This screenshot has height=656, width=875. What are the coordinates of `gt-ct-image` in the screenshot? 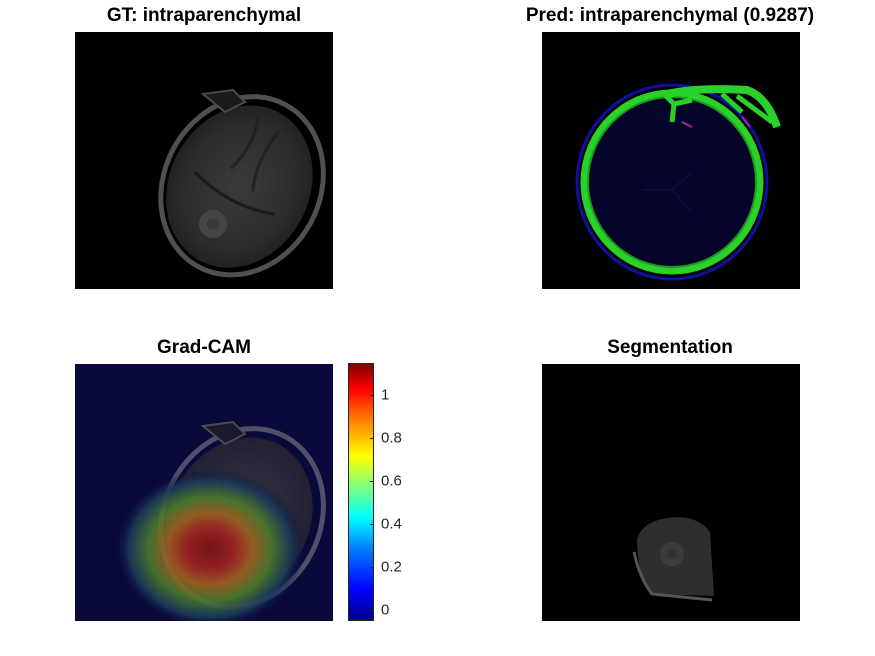 It's located at (204, 160).